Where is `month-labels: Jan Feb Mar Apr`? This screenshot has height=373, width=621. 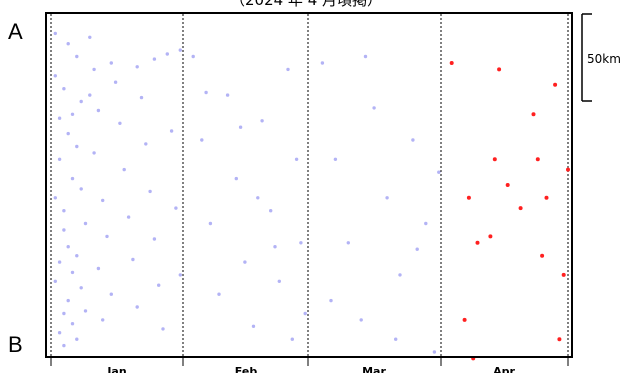 month-labels: Jan Feb Mar Apr is located at coordinates (310, 369).